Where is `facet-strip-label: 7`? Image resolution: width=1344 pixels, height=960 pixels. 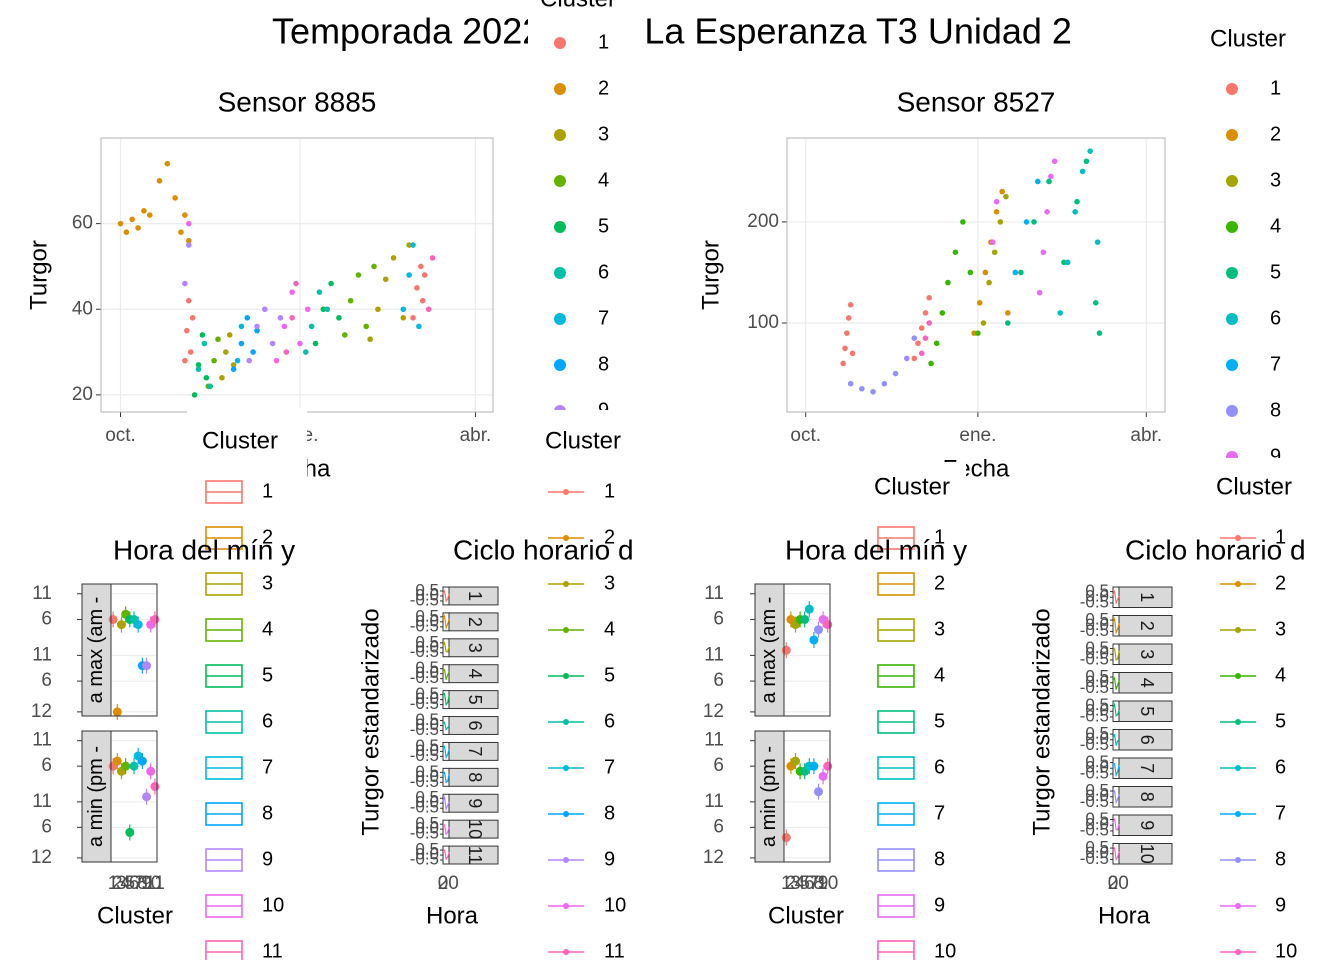
facet-strip-label: 7 is located at coordinates (475, 751).